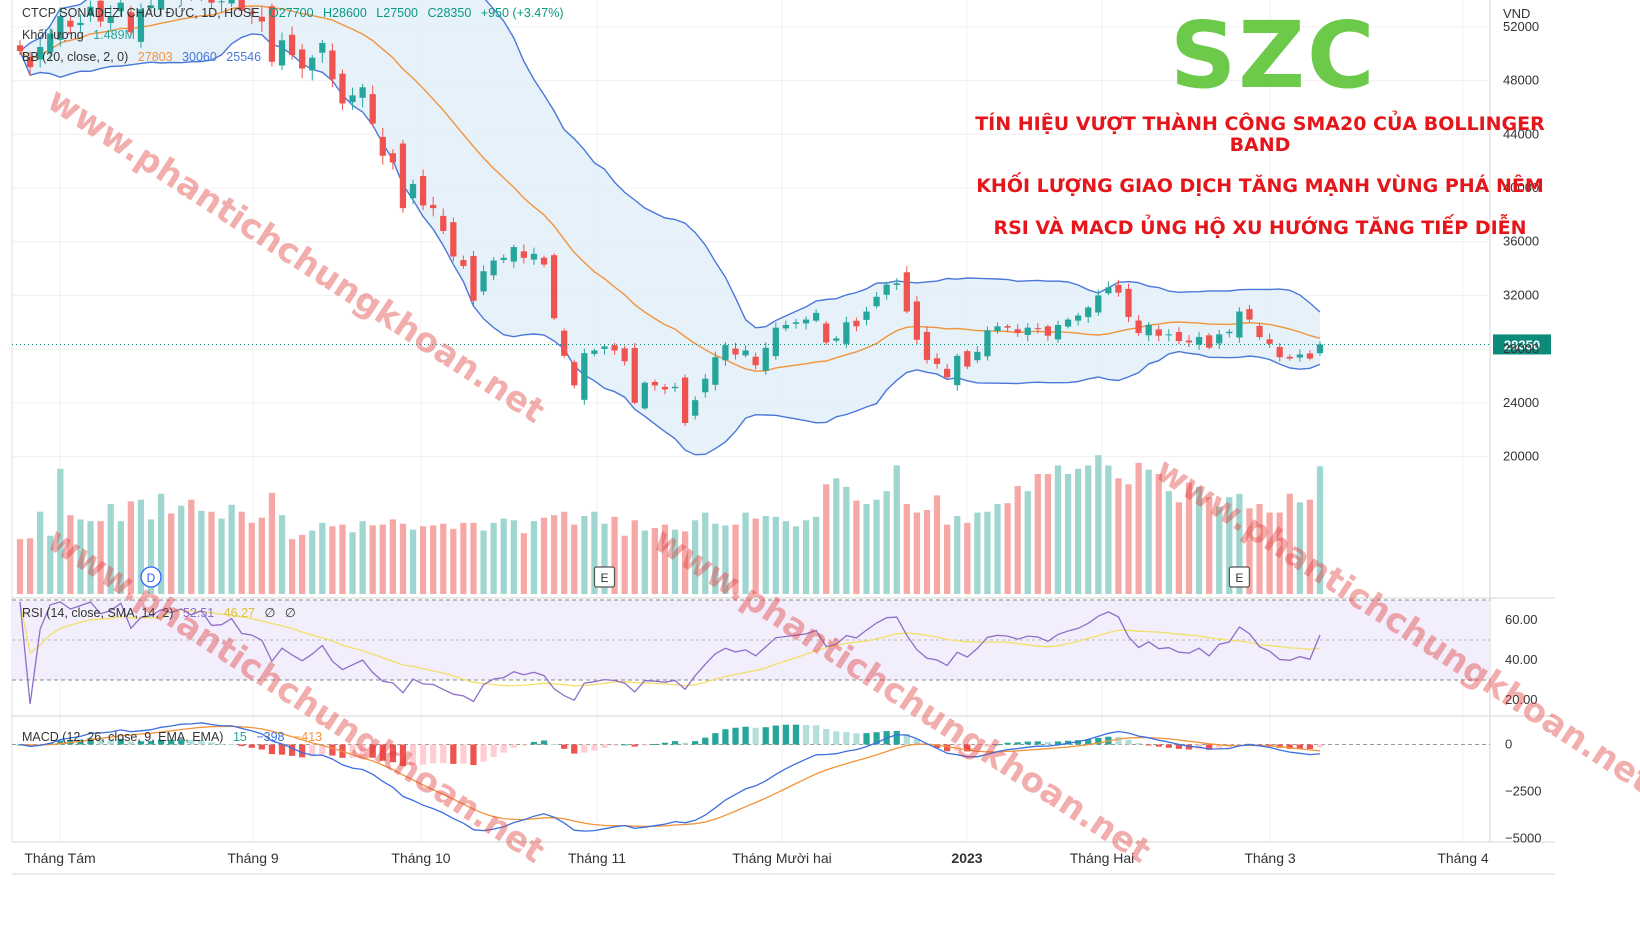 This screenshot has width=1640, height=929. I want to click on event-marker-label: D, so click(151, 578).